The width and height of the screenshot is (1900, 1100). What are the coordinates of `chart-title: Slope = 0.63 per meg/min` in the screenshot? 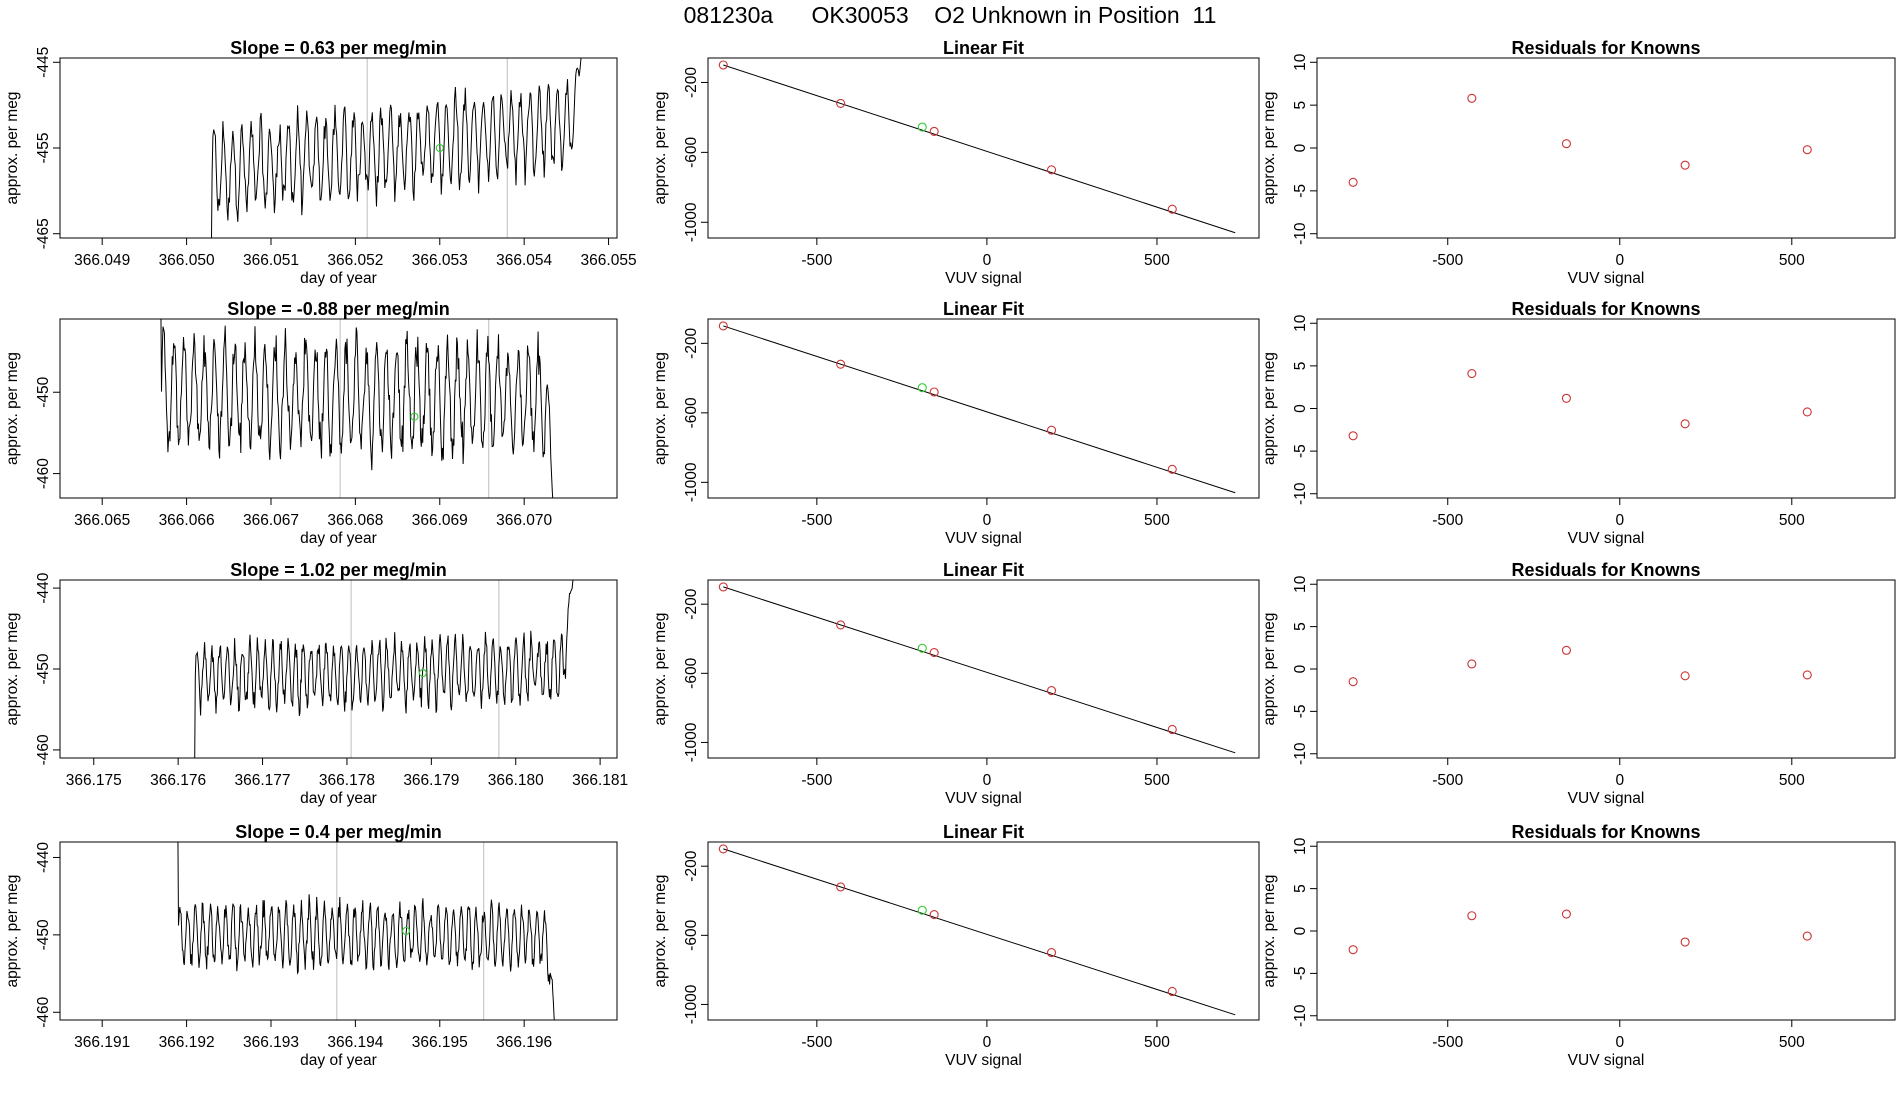 It's located at (338, 48).